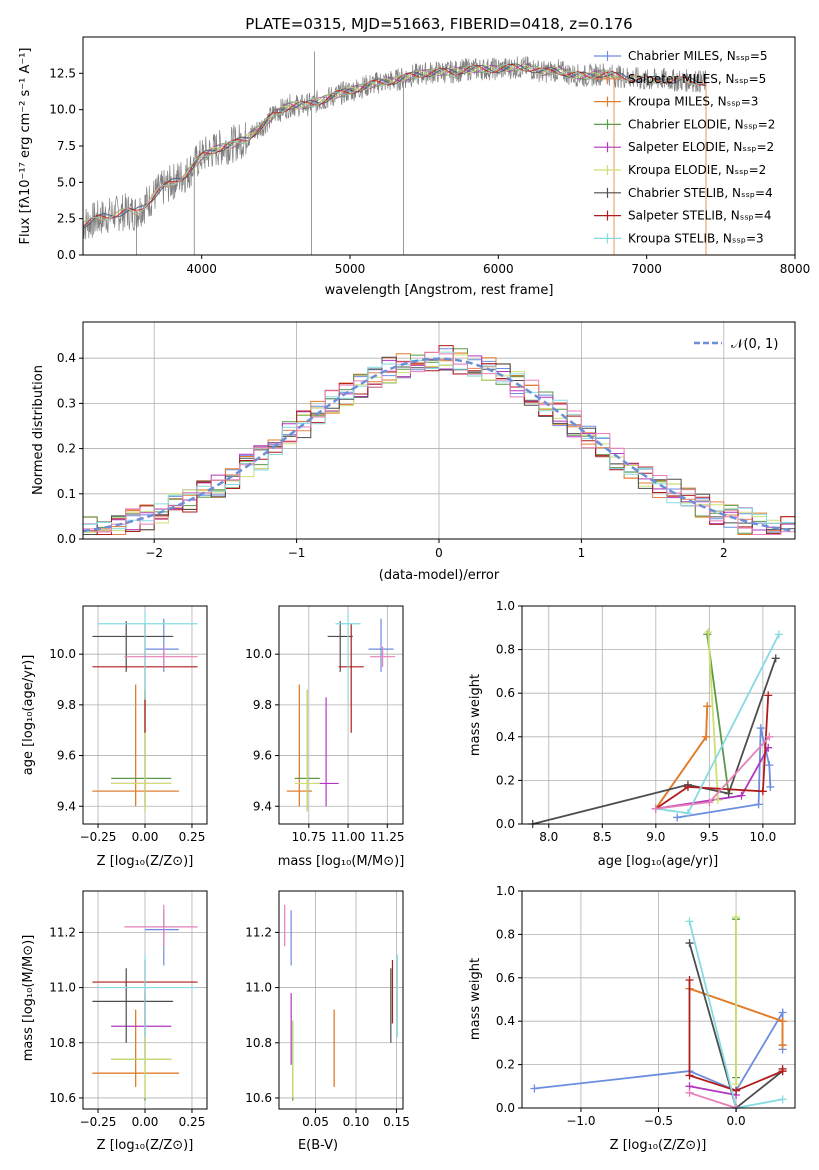  I want to click on mw-line-pink, so click(713, 1100).